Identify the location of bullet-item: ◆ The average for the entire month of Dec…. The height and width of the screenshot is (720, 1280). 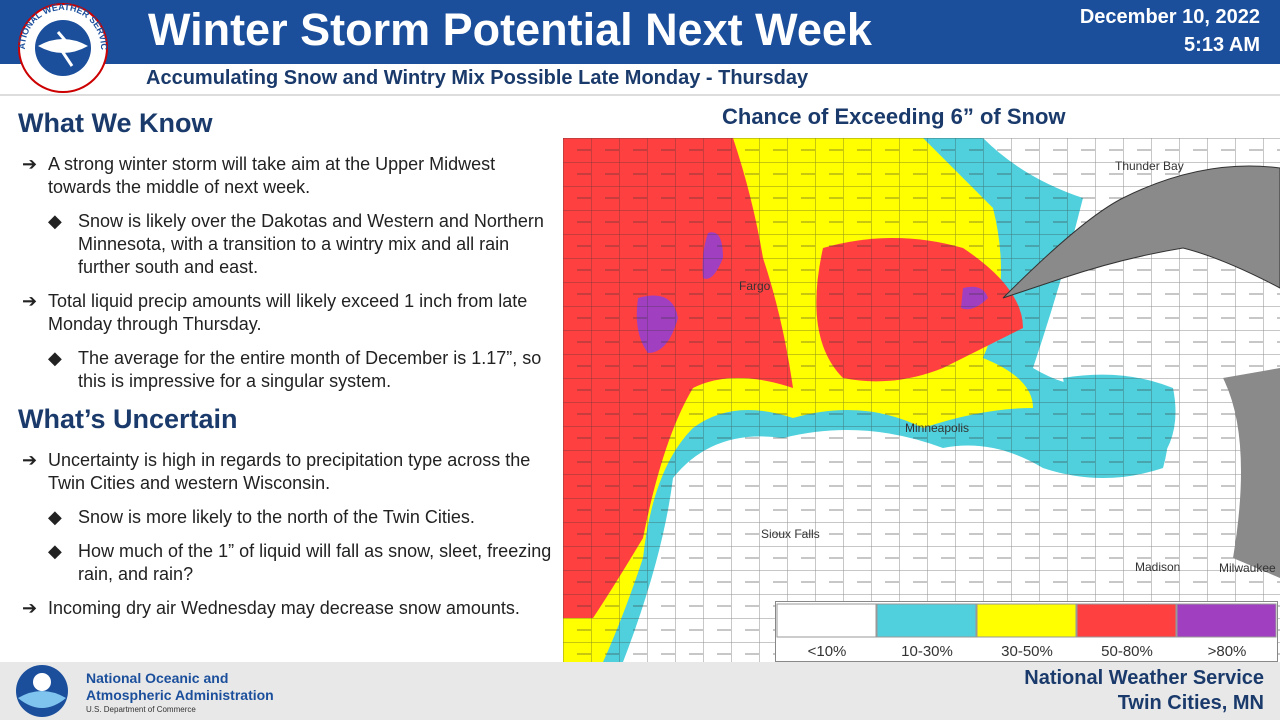
(288, 370).